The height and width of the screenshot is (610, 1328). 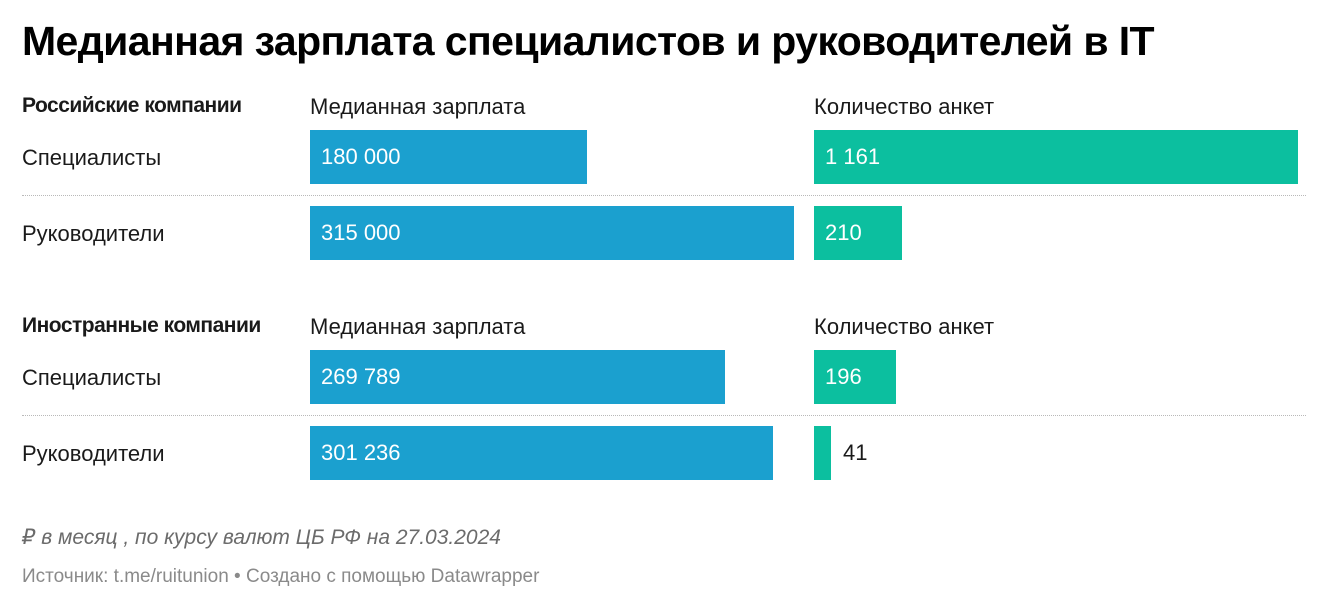 What do you see at coordinates (853, 156) in the screenshot?
I see `count-value-label: 1 161` at bounding box center [853, 156].